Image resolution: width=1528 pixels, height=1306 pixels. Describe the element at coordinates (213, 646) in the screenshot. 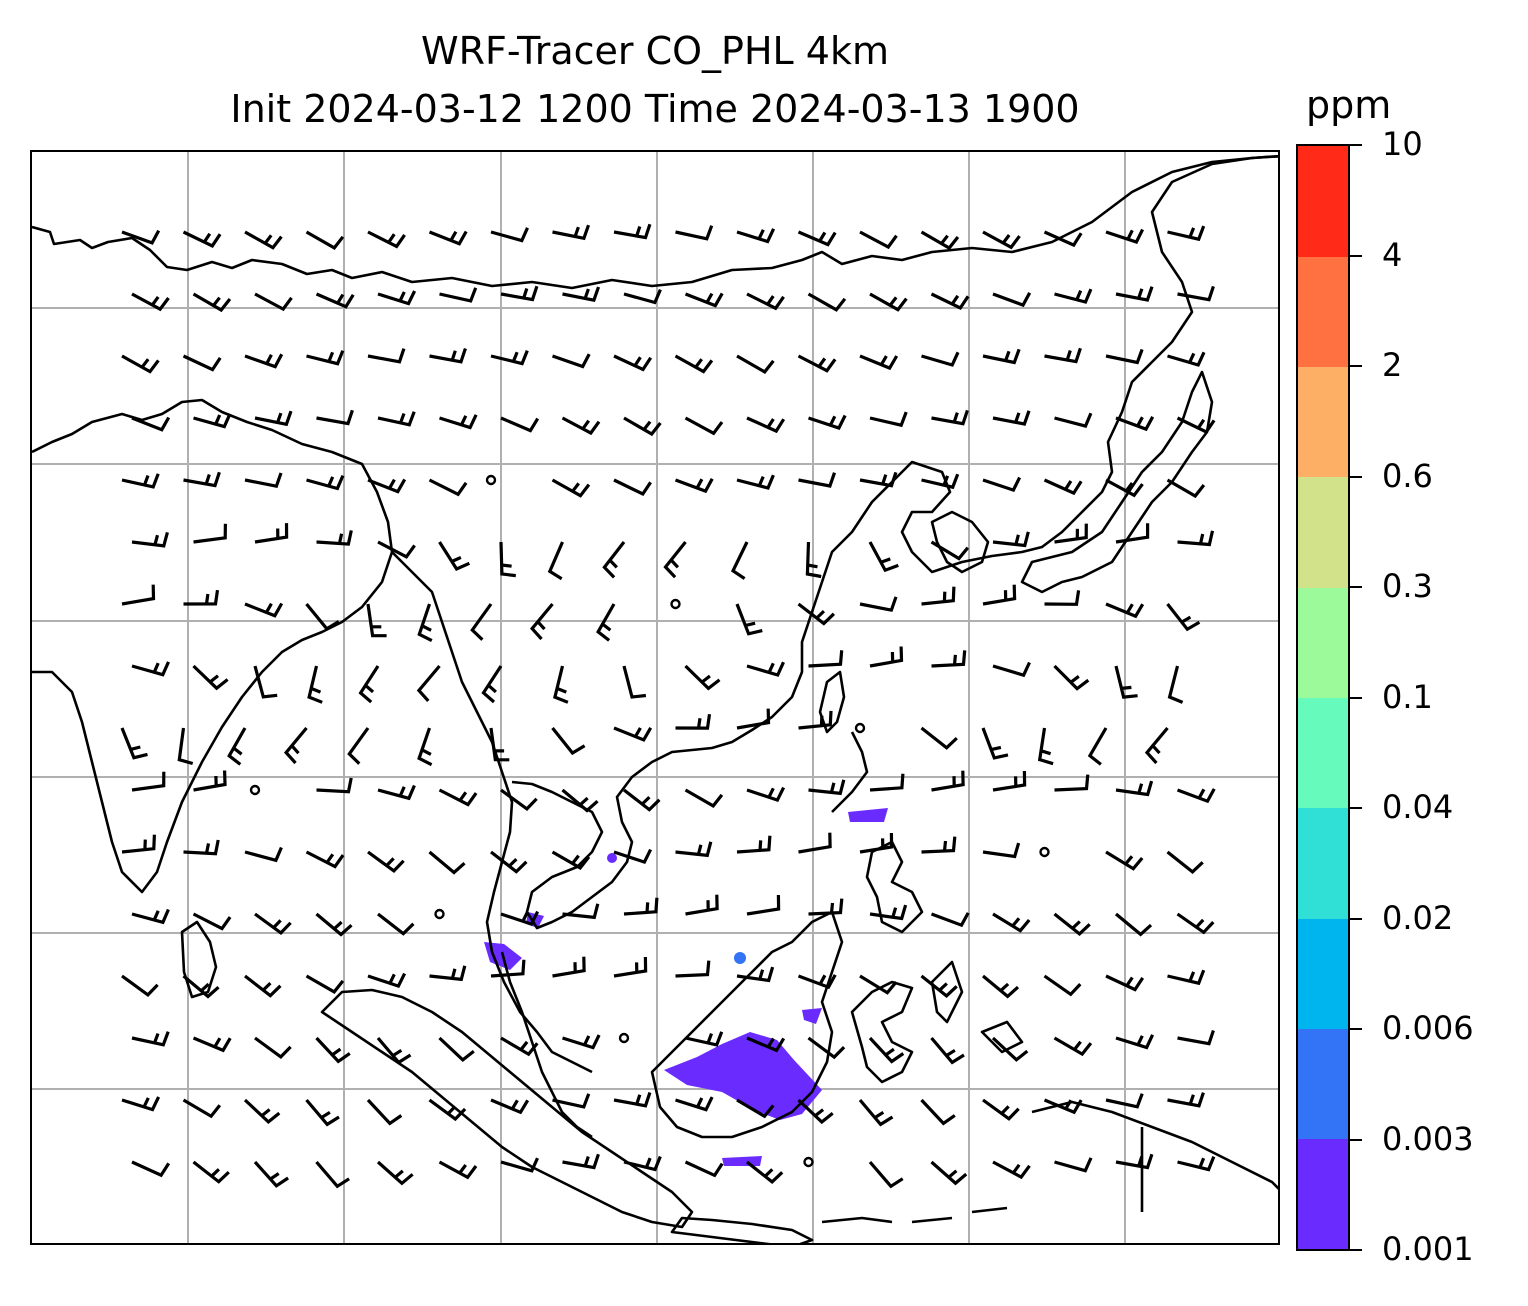

I see `coastline-india` at that location.